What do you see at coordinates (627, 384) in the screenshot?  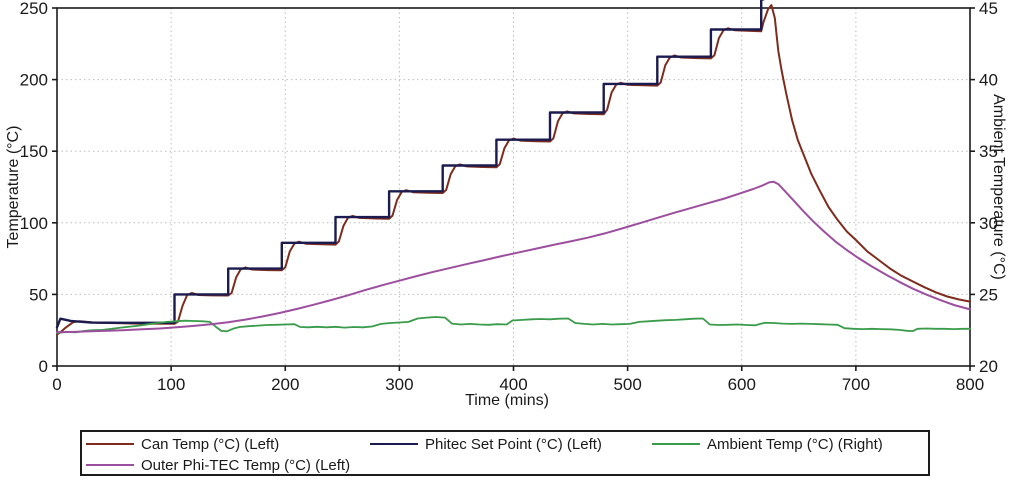 I see `x-tick-label: 500` at bounding box center [627, 384].